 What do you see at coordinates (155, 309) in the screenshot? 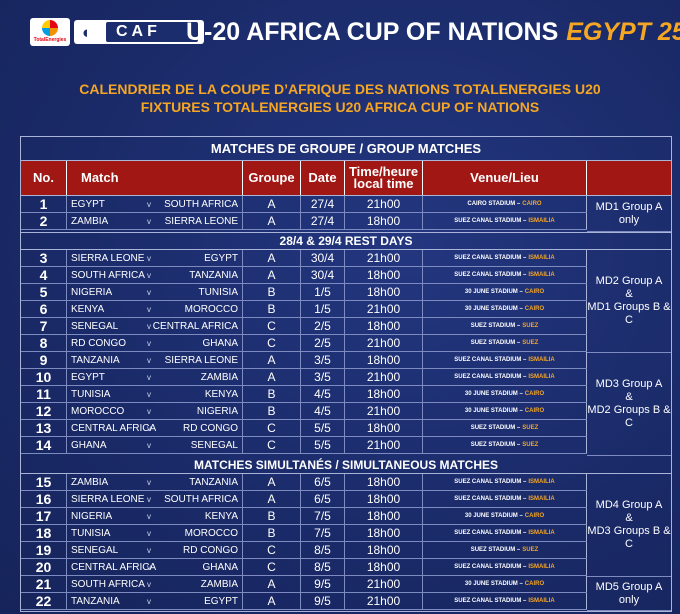
I see `match-fixture: KENYA v MOROCCO` at bounding box center [155, 309].